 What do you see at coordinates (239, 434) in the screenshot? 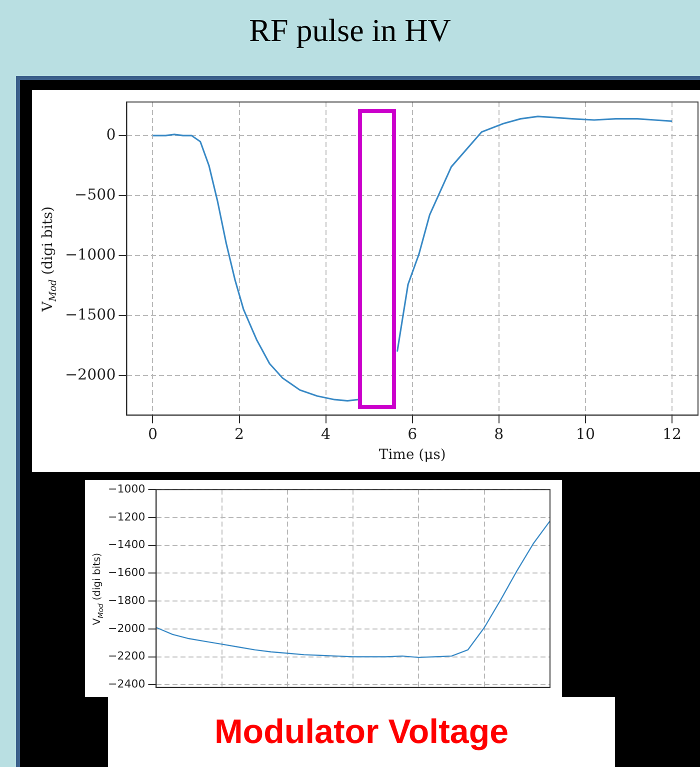
I see `x-tick-label: 2` at bounding box center [239, 434].